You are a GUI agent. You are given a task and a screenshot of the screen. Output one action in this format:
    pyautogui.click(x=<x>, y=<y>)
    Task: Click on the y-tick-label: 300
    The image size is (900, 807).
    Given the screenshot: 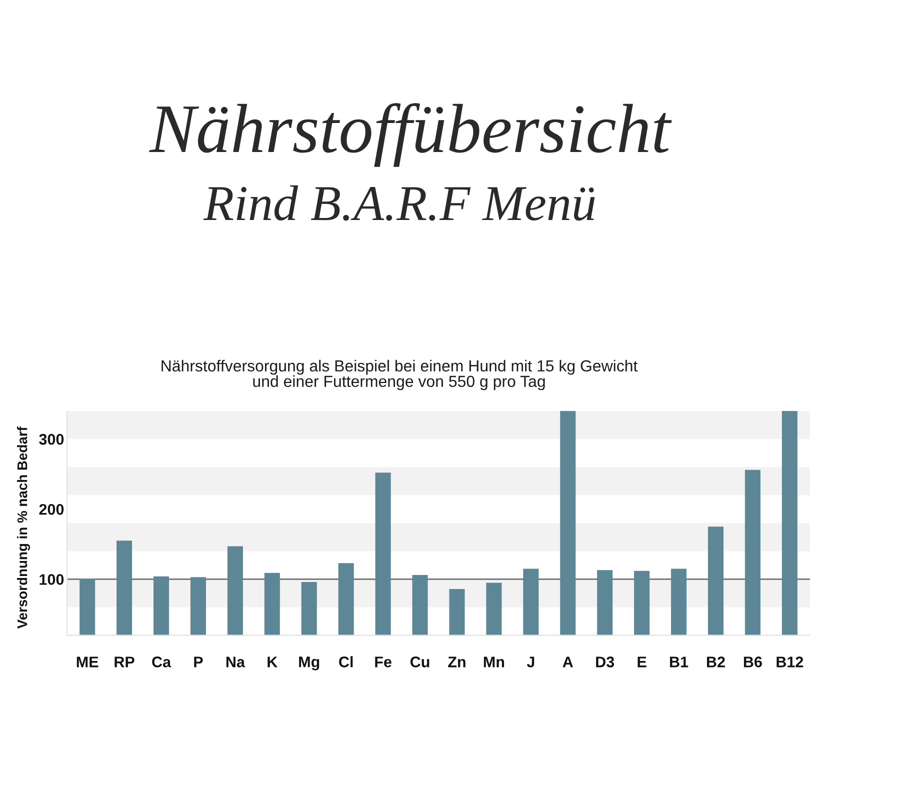 What is the action you would take?
    pyautogui.click(x=51, y=439)
    